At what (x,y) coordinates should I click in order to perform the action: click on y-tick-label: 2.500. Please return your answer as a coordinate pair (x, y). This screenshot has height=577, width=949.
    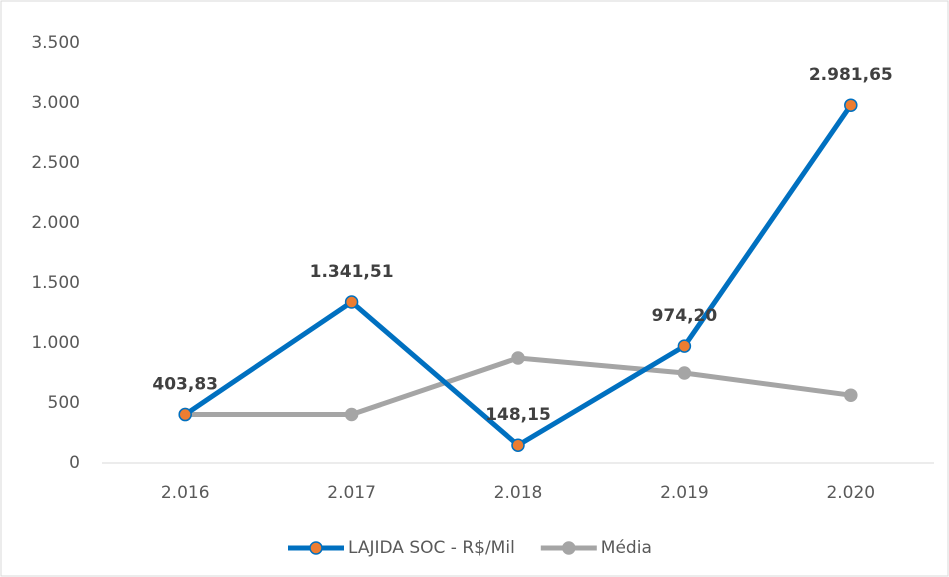
    Looking at the image, I should click on (55, 163).